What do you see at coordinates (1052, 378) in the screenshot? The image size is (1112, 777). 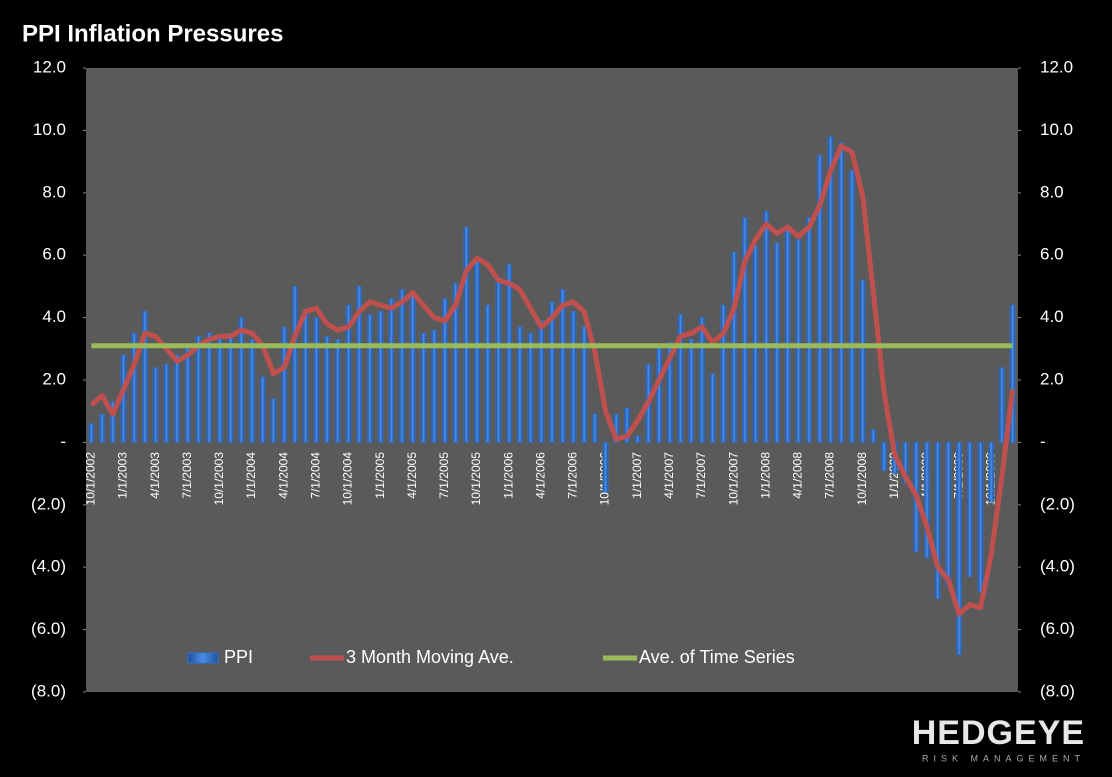 I see `y2-tick-label: 2.0` at bounding box center [1052, 378].